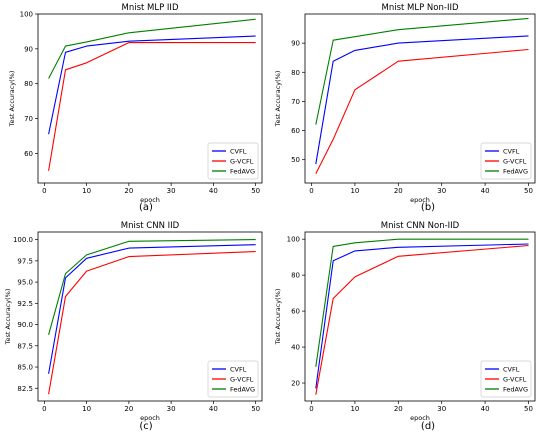  Describe the element at coordinates (242, 390) in the screenshot. I see `chart-3-legend-label: FedAVG` at that location.